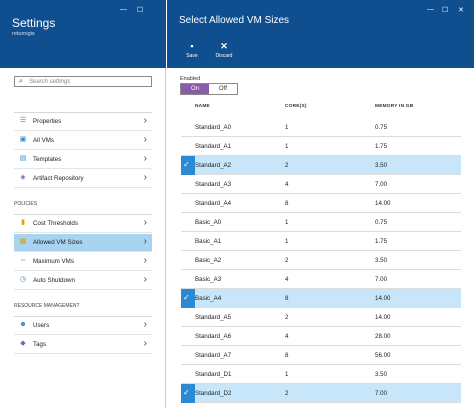  What do you see at coordinates (321, 260) in the screenshot?
I see `table-row: Basic_A2 2 3.50` at bounding box center [321, 260].